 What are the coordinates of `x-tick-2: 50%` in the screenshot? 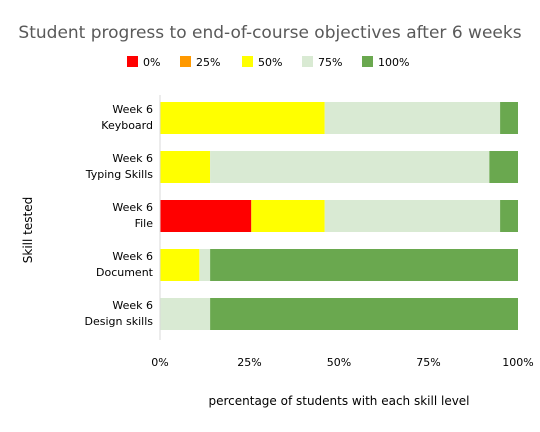 It's located at (339, 362).